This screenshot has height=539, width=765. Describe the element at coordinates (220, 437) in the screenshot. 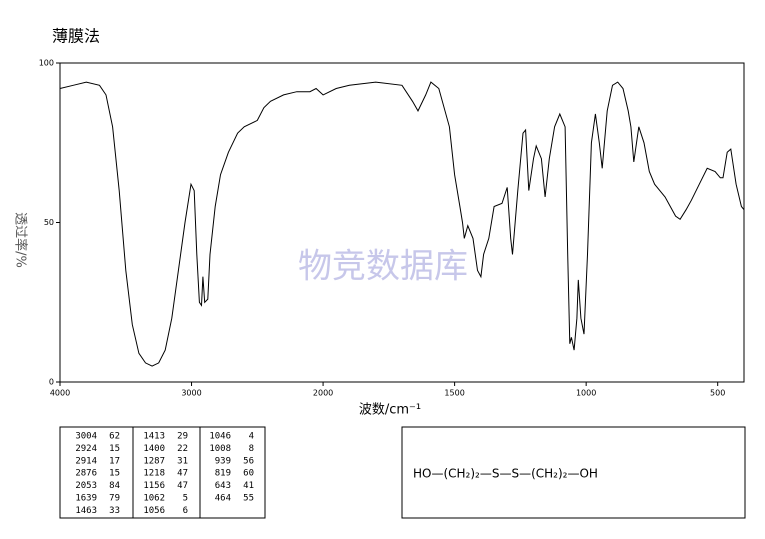

I see `wavenumber: 1046` at that location.